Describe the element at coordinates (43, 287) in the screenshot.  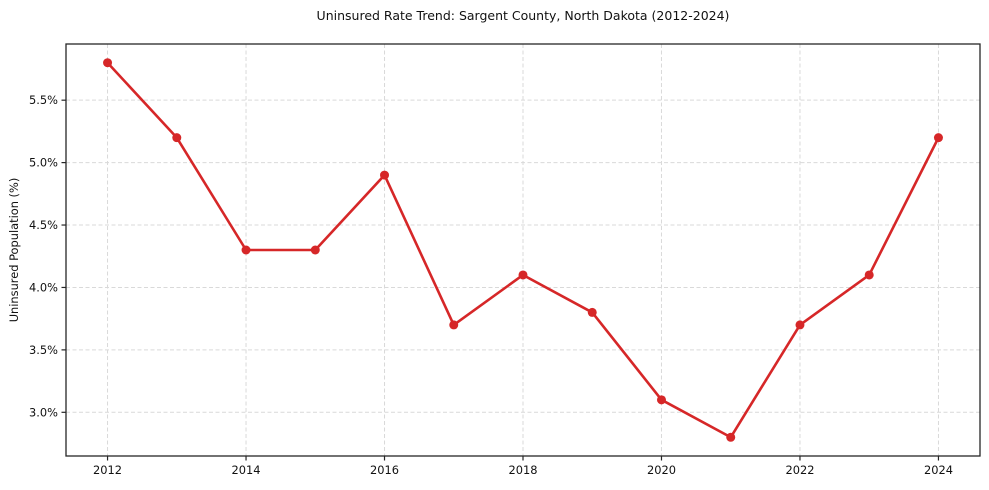
I see `y-tick-label: 4.0%` at that location.